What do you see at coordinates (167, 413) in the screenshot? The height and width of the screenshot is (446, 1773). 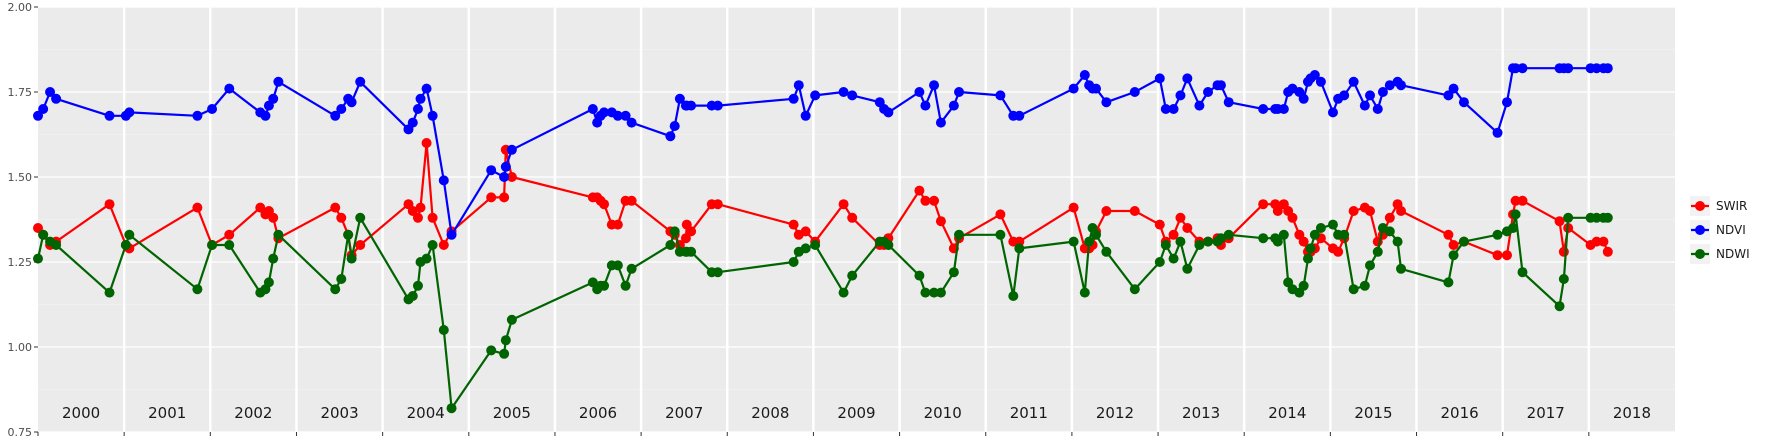 I see `year-label: 2001` at bounding box center [167, 413].